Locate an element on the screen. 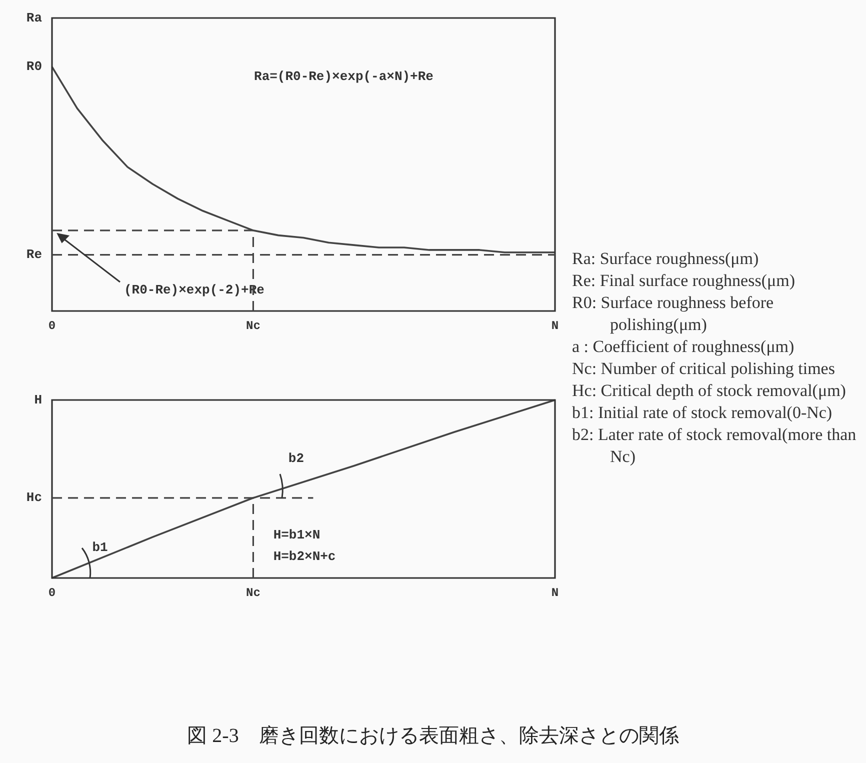 The width and height of the screenshot is (866, 763). annotation: b1 is located at coordinates (100, 548).